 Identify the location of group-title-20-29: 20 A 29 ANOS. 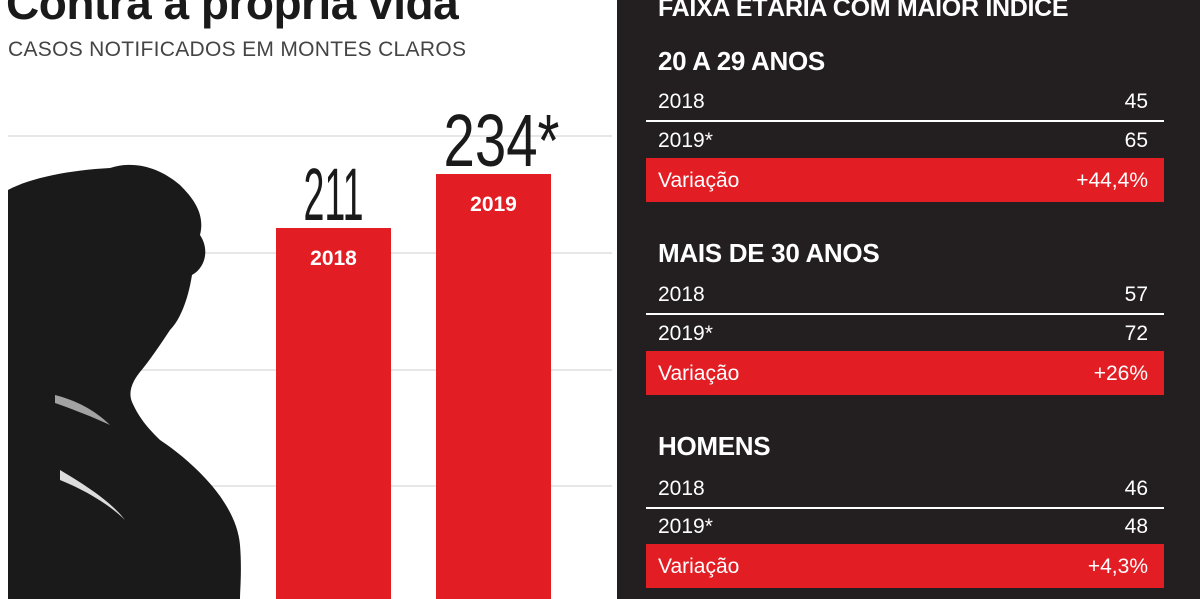
(741, 61).